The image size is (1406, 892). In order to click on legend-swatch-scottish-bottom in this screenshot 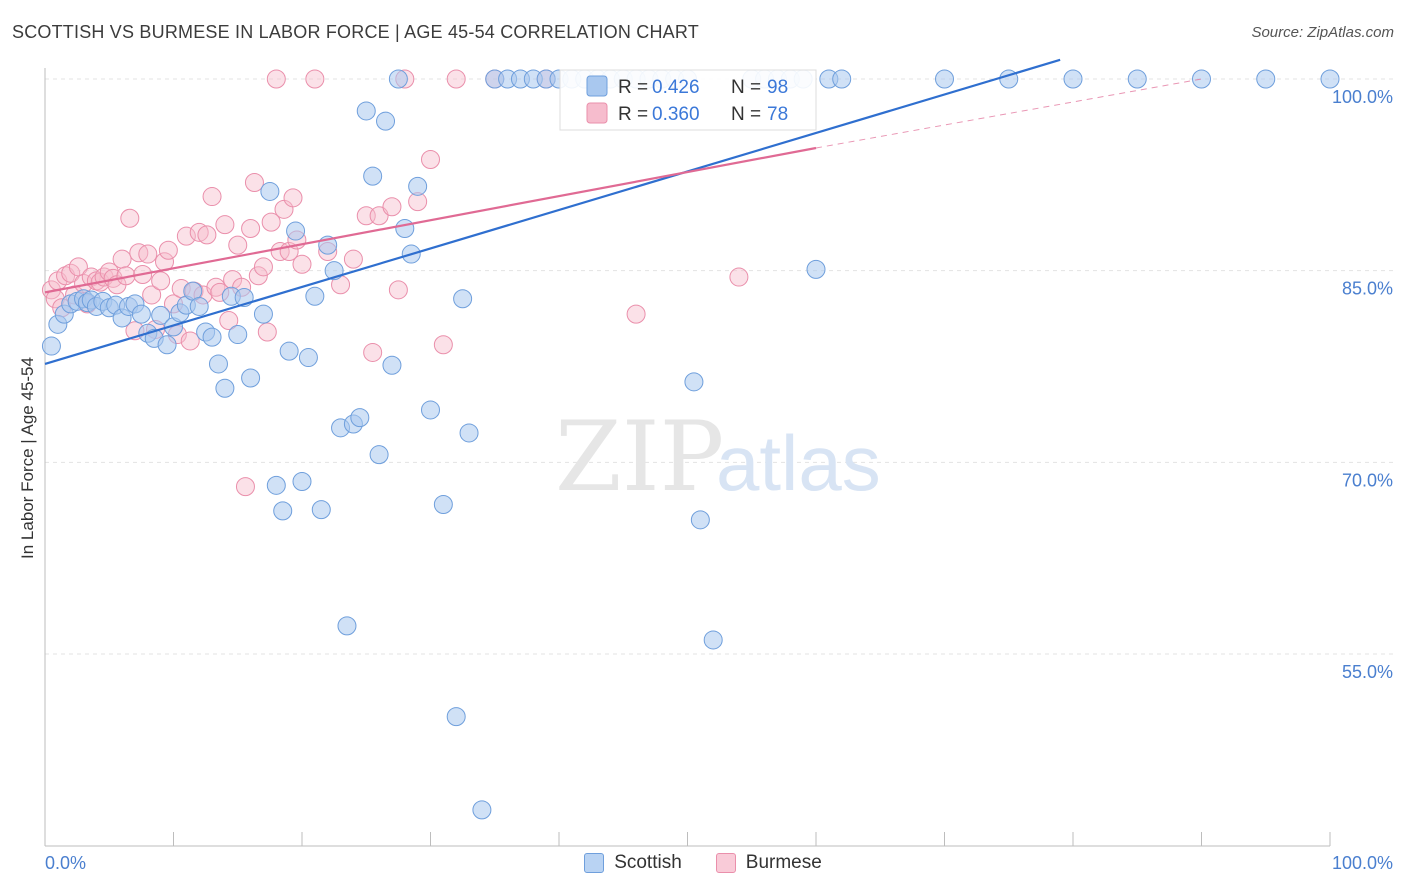, I will do `click(594, 863)`.